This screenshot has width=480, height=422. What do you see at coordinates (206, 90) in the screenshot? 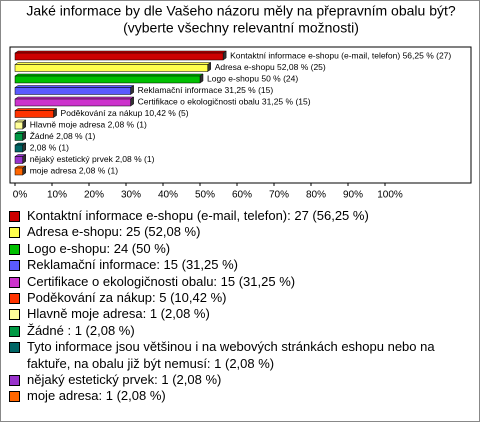
I see `bar-label: Reklamační informace 31,25 % (15)` at bounding box center [206, 90].